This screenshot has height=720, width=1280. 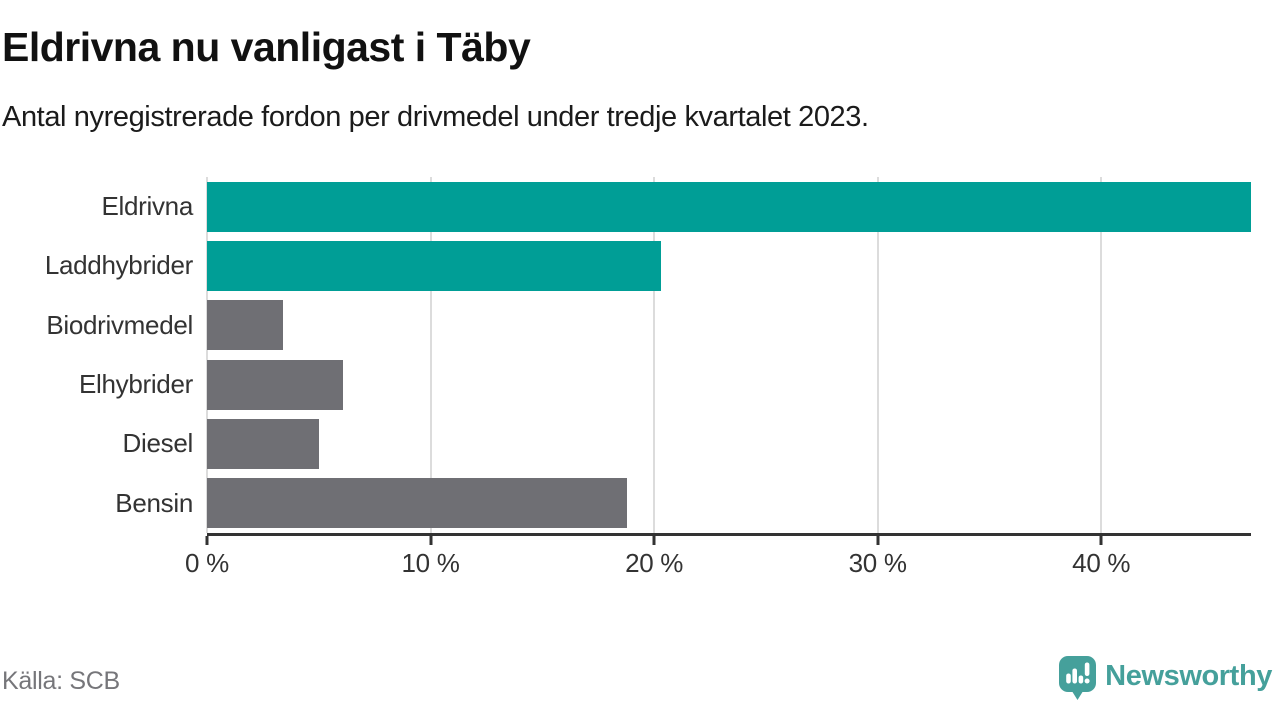 What do you see at coordinates (417, 503) in the screenshot?
I see `bar-bensin` at bounding box center [417, 503].